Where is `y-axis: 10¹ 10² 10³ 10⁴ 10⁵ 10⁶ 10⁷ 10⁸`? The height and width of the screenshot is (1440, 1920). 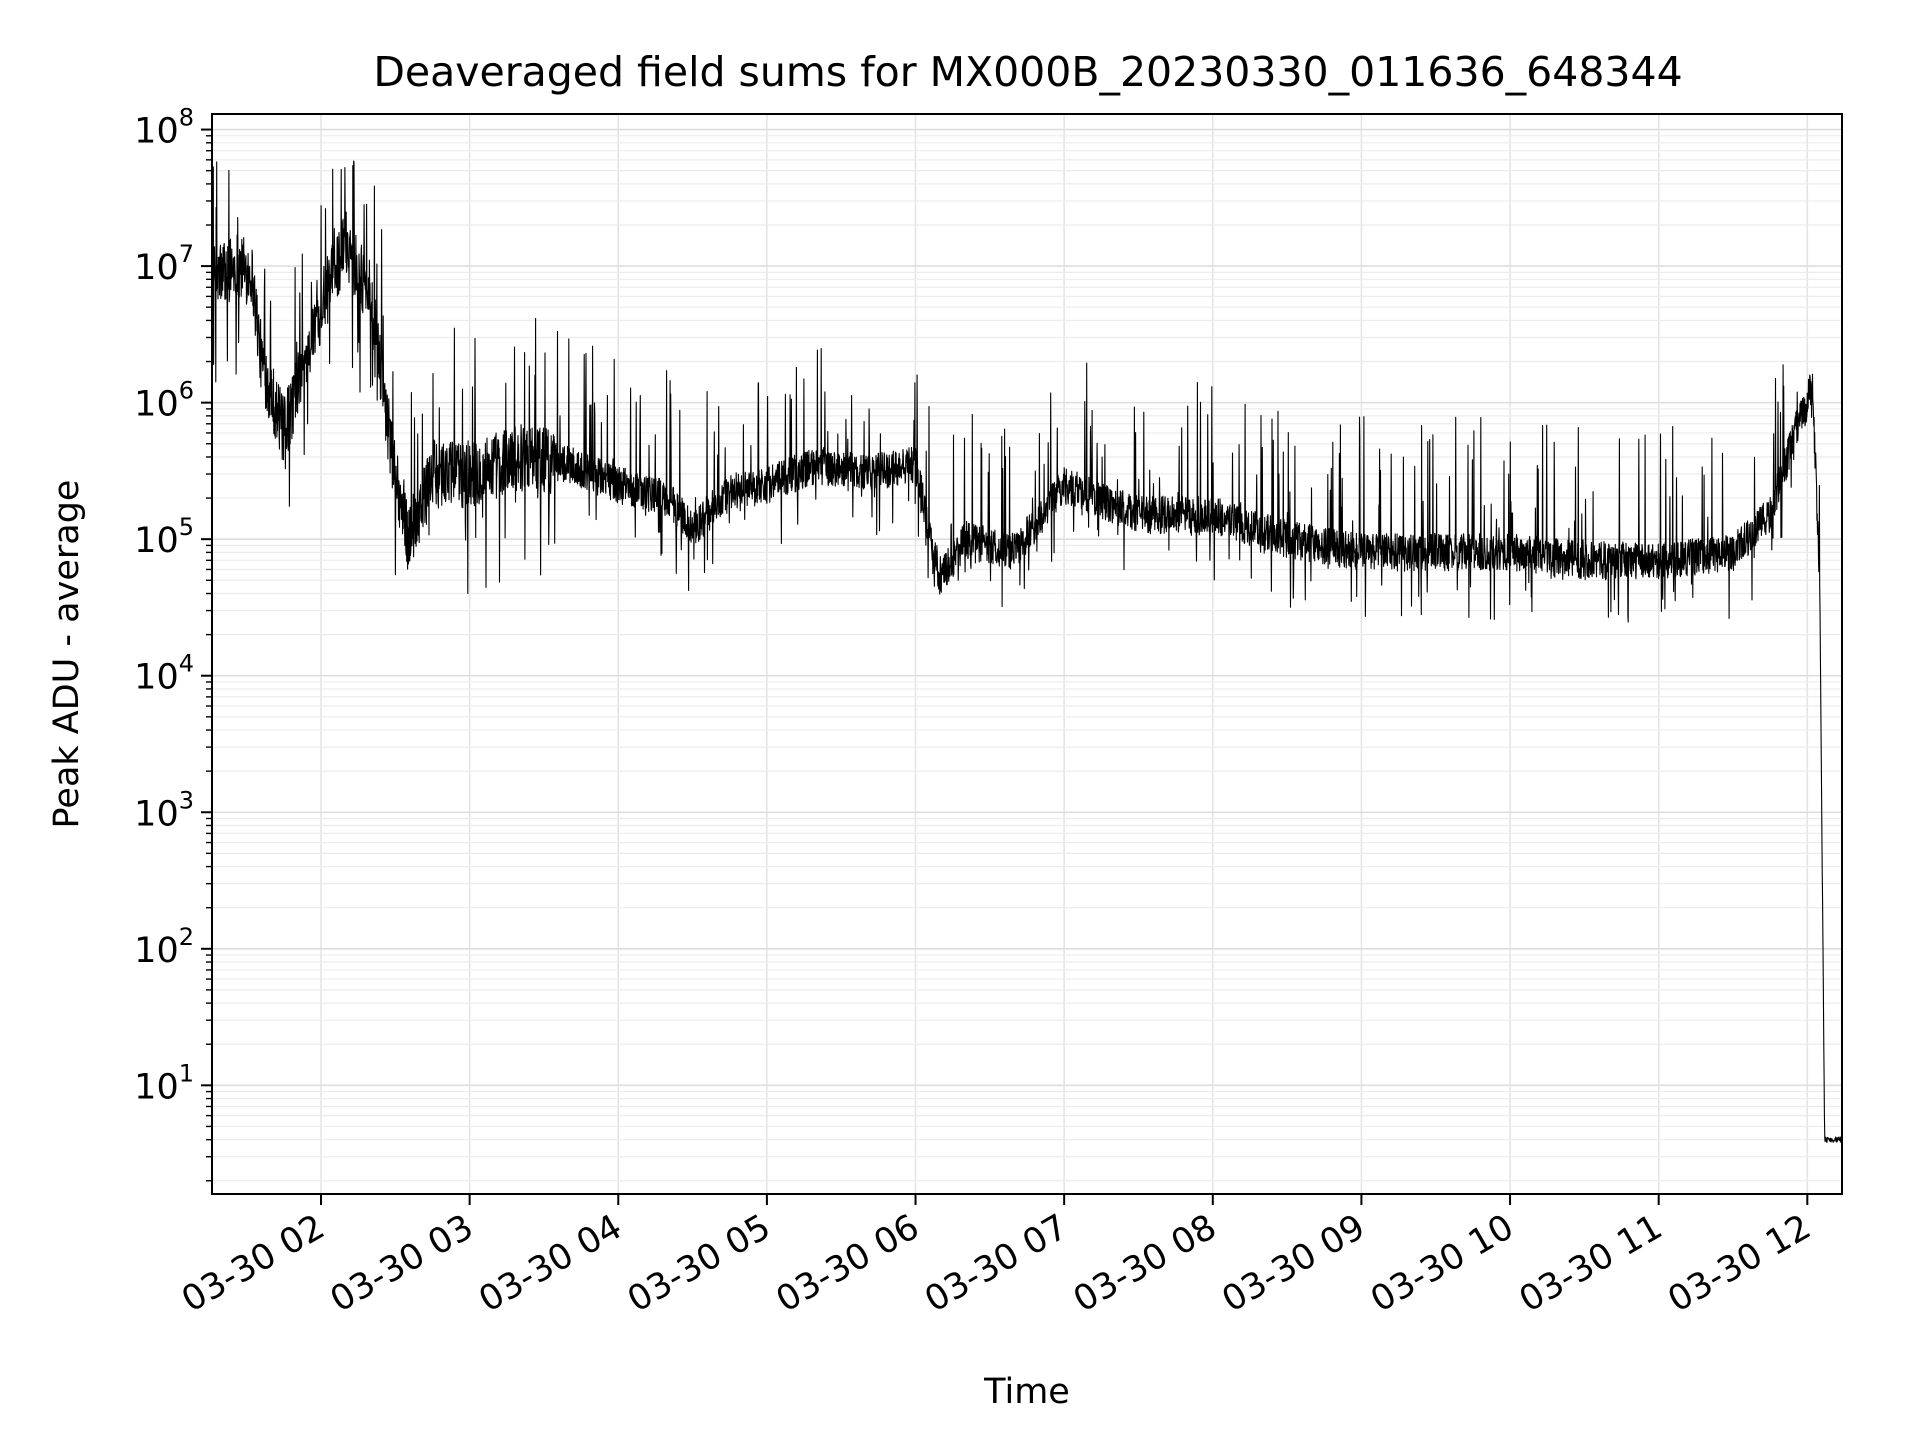 y-axis: 10¹ 10² 10³ 10⁴ 10⁵ 10⁶ 10⁷ 10⁸ is located at coordinates (173, 643).